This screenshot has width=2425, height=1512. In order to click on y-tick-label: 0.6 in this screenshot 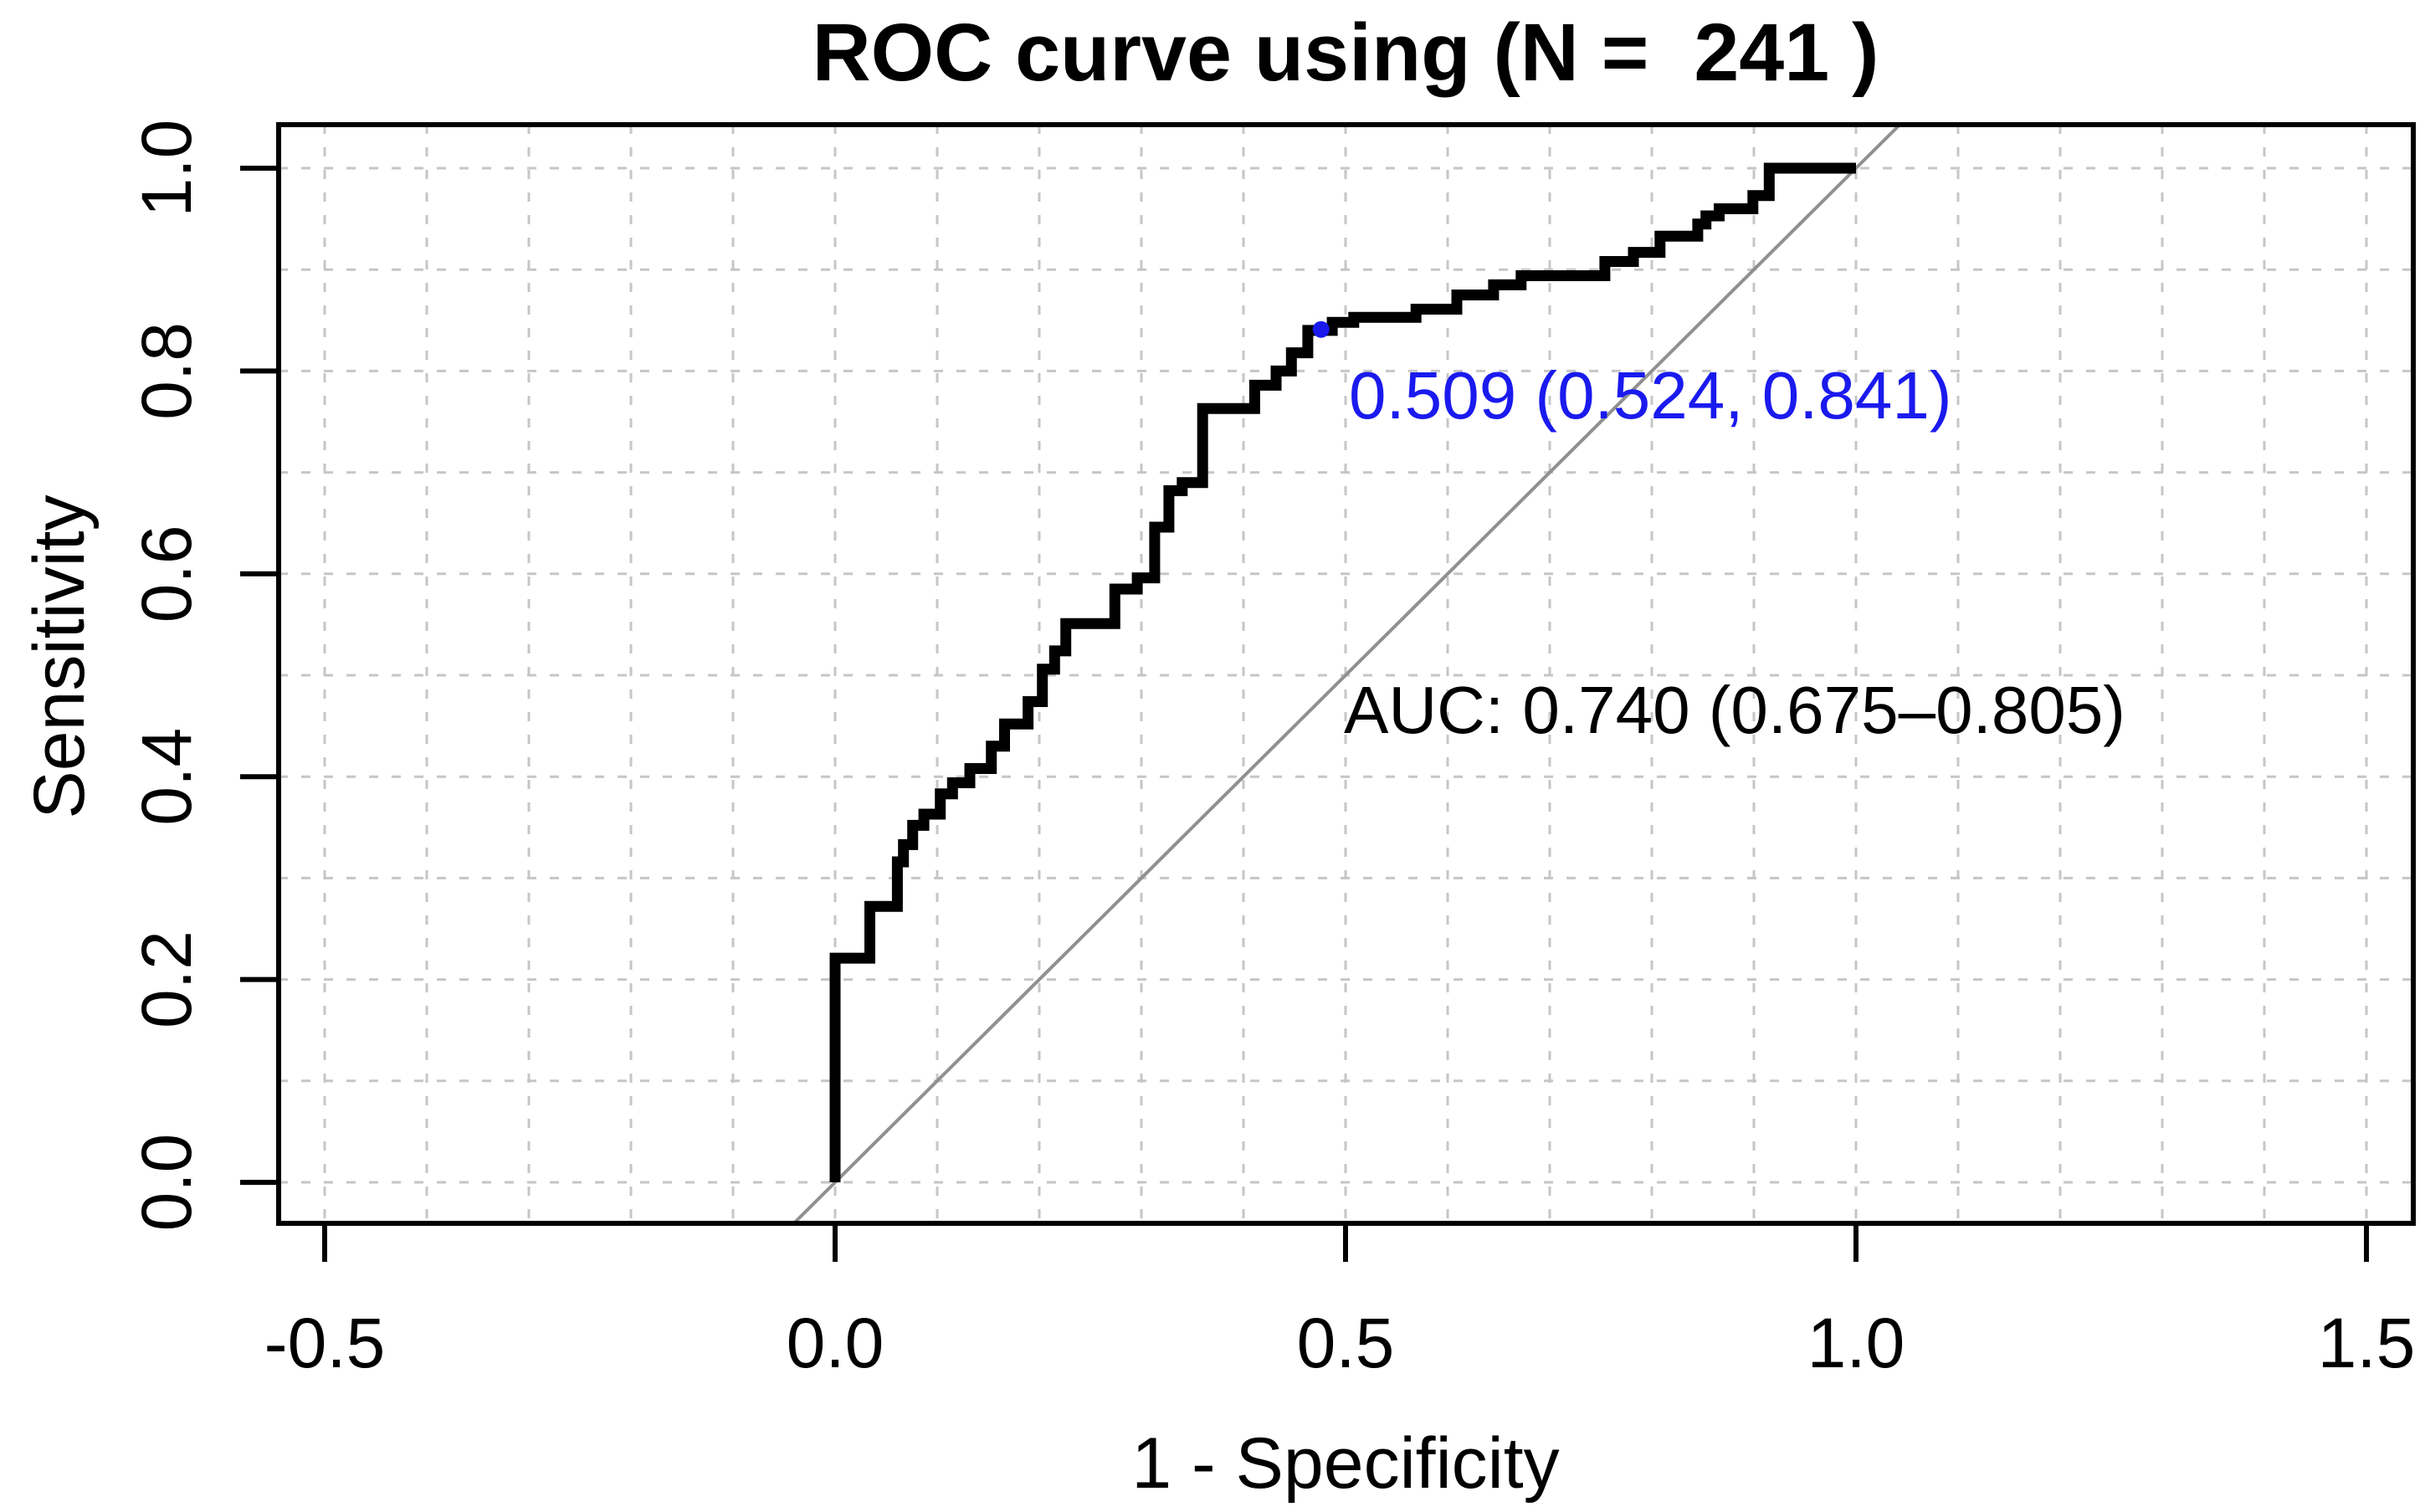, I will do `click(166, 574)`.